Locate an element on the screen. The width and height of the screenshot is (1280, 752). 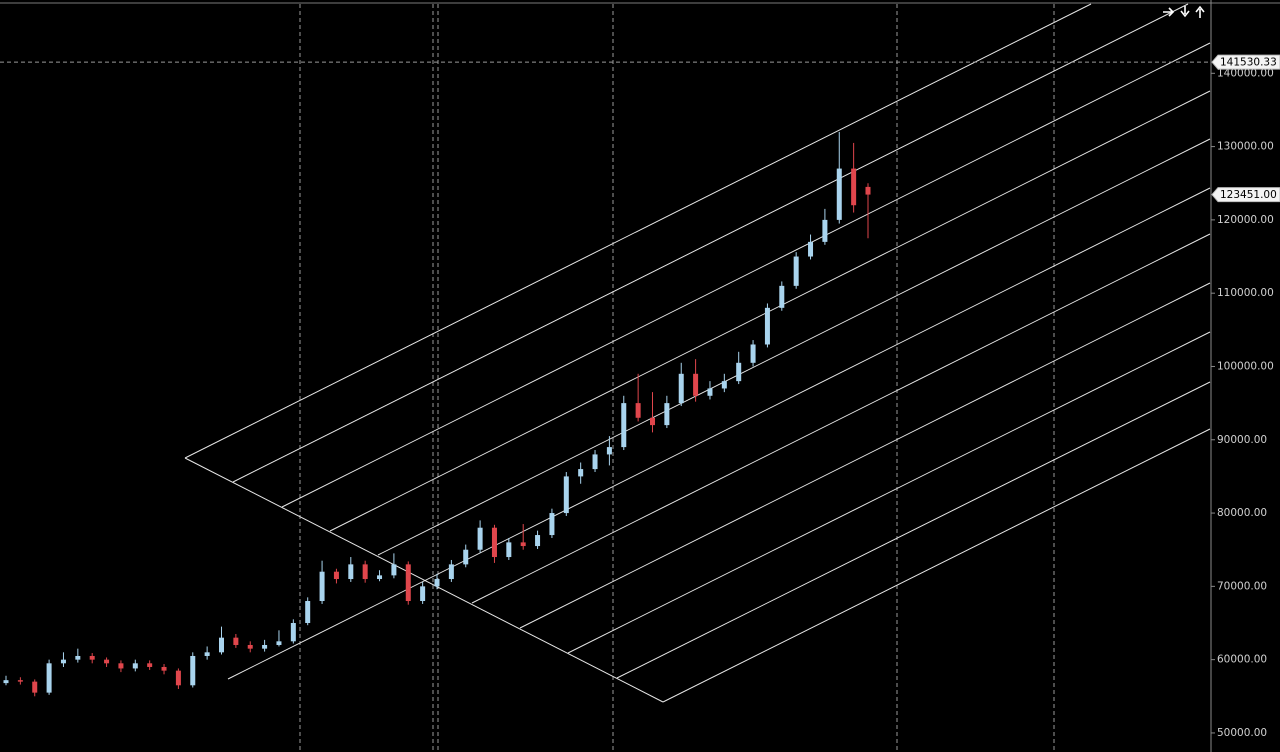
y-tick-label: 140000.00 is located at coordinates (1245, 73).